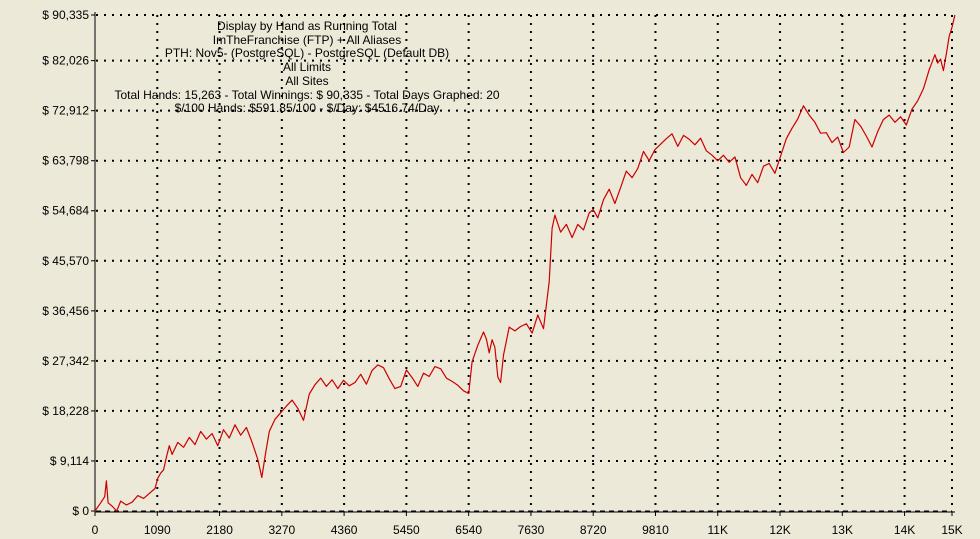 The image size is (980, 539). I want to click on x-tick-label: 14K, so click(904, 530).